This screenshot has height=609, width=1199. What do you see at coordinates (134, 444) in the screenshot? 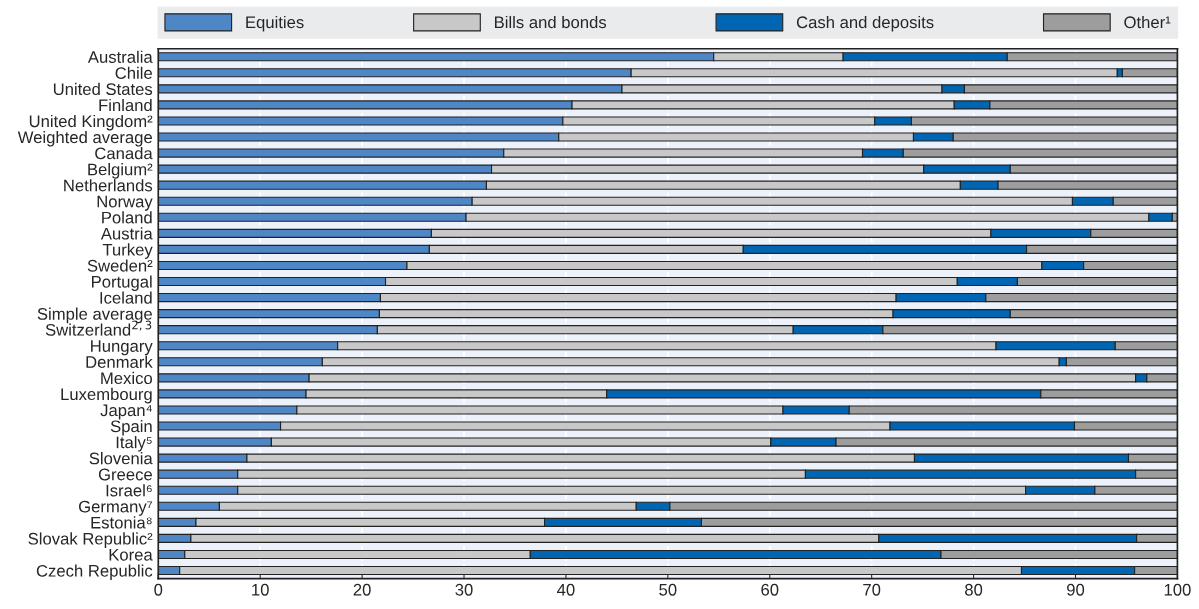
I see `y-tick-label: Italy⁵` at bounding box center [134, 444].